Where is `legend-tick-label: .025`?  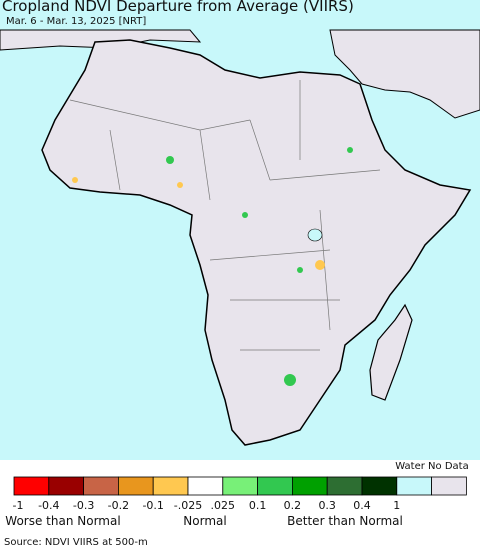 legend-tick-label: .025 is located at coordinates (223, 505).